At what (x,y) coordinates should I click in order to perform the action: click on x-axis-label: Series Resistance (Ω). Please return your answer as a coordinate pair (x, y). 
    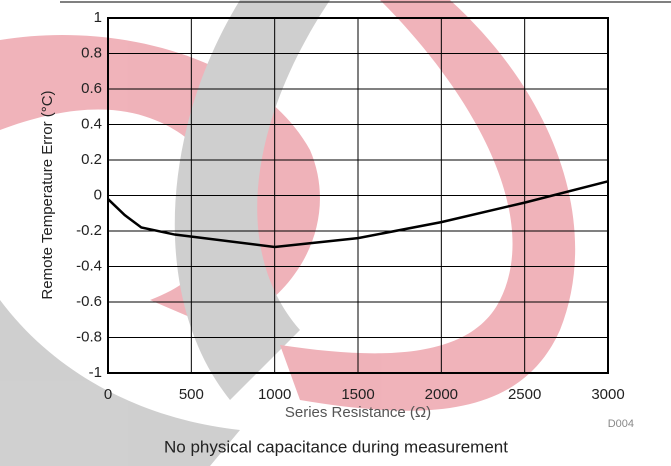
    Looking at the image, I should click on (358, 412).